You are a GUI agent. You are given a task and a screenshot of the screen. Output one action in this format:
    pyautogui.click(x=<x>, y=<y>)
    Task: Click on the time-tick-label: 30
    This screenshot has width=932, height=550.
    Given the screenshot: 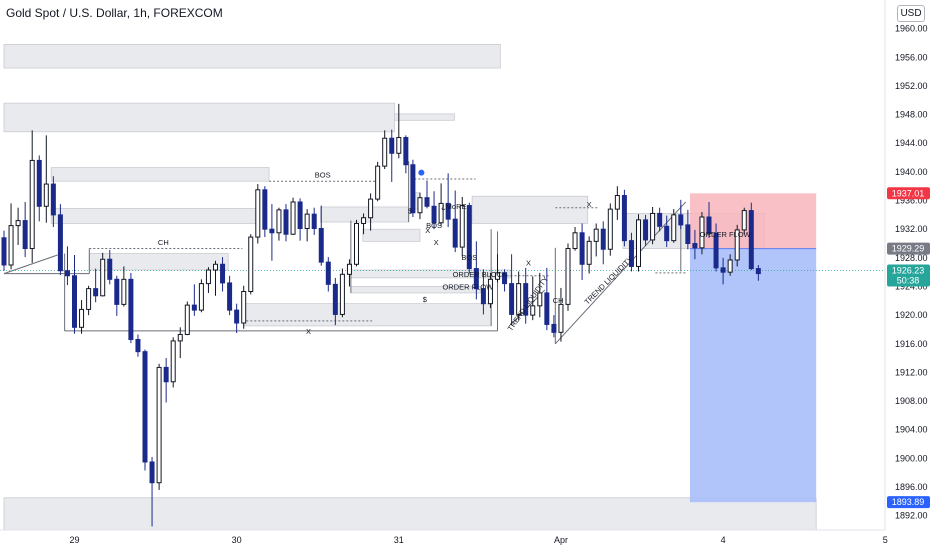 What is the action you would take?
    pyautogui.click(x=237, y=540)
    